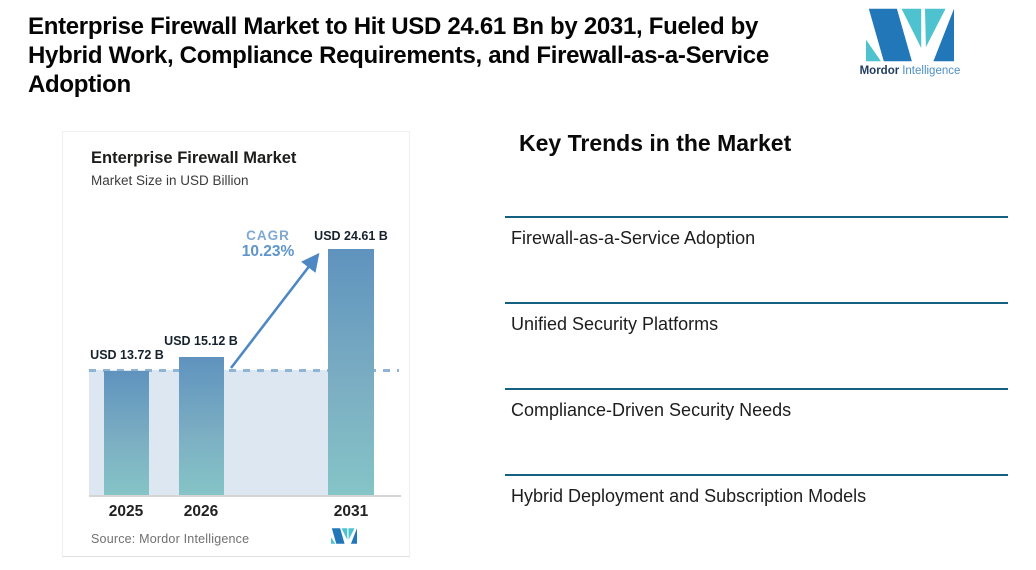  I want to click on bar-2031, so click(351, 372).